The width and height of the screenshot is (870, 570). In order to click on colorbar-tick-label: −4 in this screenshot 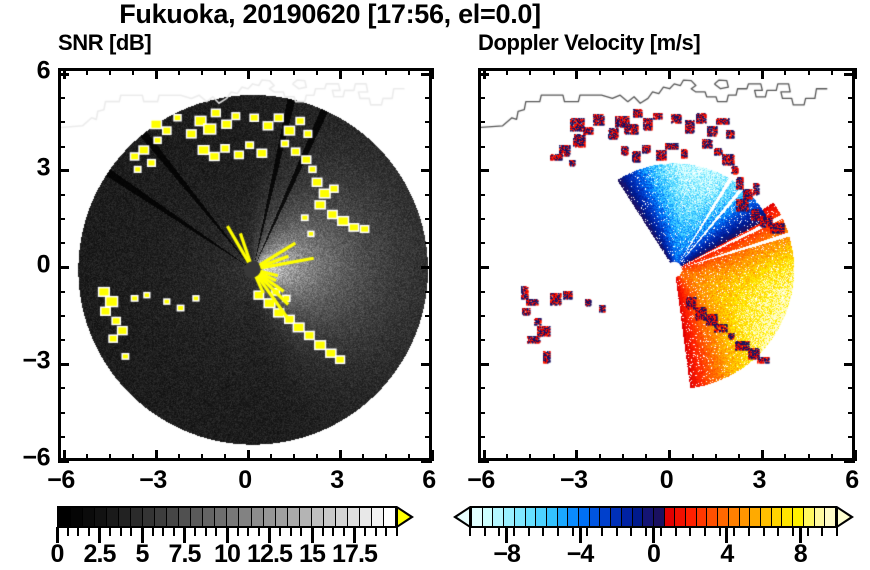, I will do `click(580, 554)`.